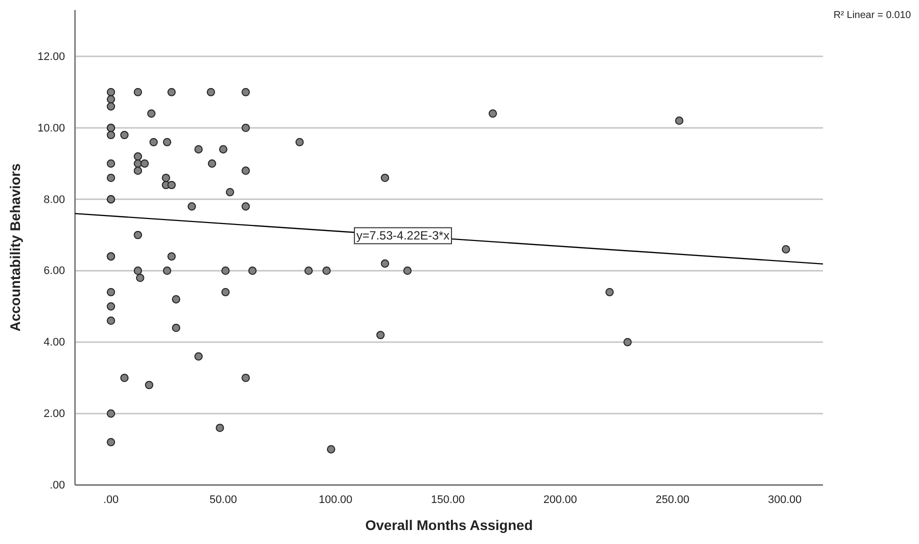  What do you see at coordinates (785, 500) in the screenshot?
I see `x-tick-label: 300.00` at bounding box center [785, 500].